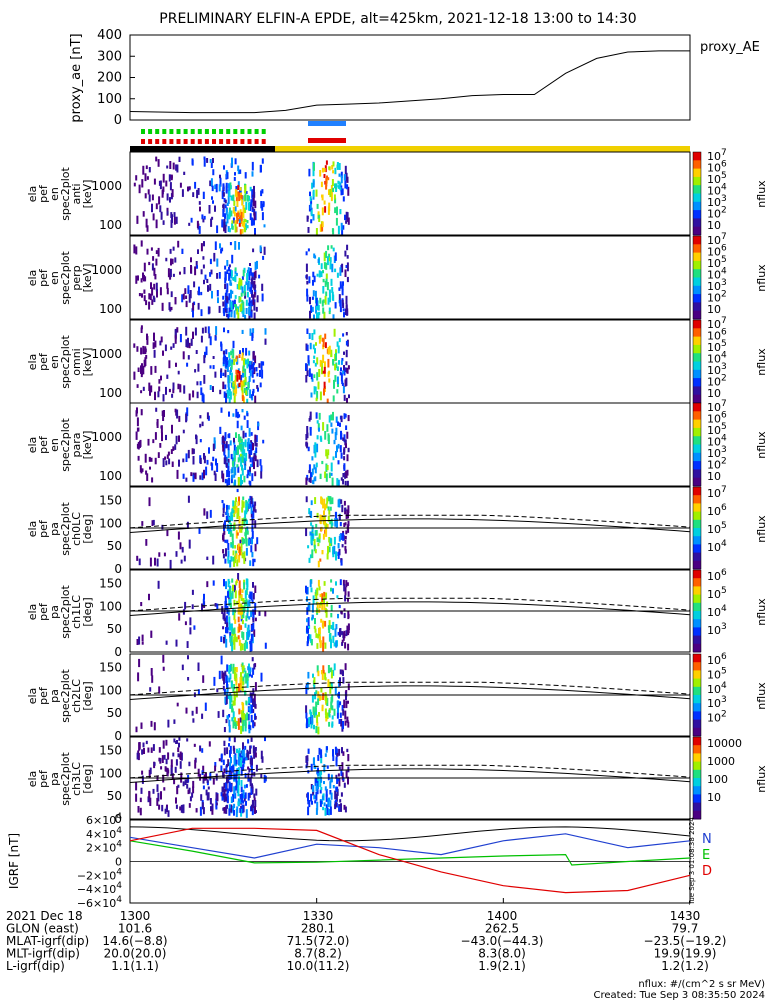  Describe the element at coordinates (65, 779) in the screenshot. I see `pa-ylabel-line: spec2plot` at that location.